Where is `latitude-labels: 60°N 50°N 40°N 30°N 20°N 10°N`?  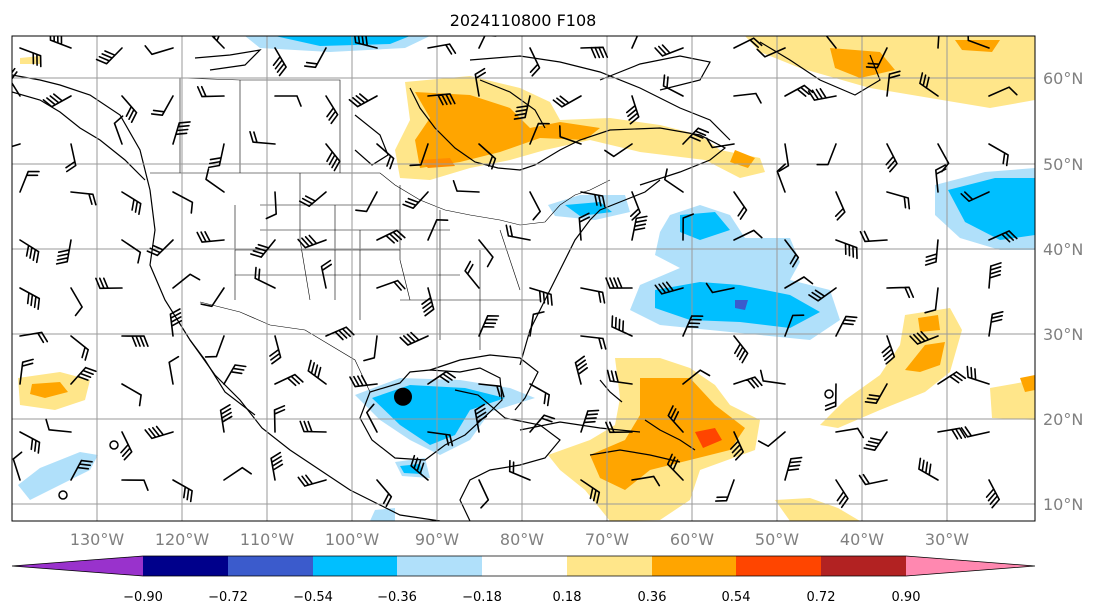 latitude-labels: 60°N 50°N 40°N 30°N 20°N 10°N is located at coordinates (1063, 291).